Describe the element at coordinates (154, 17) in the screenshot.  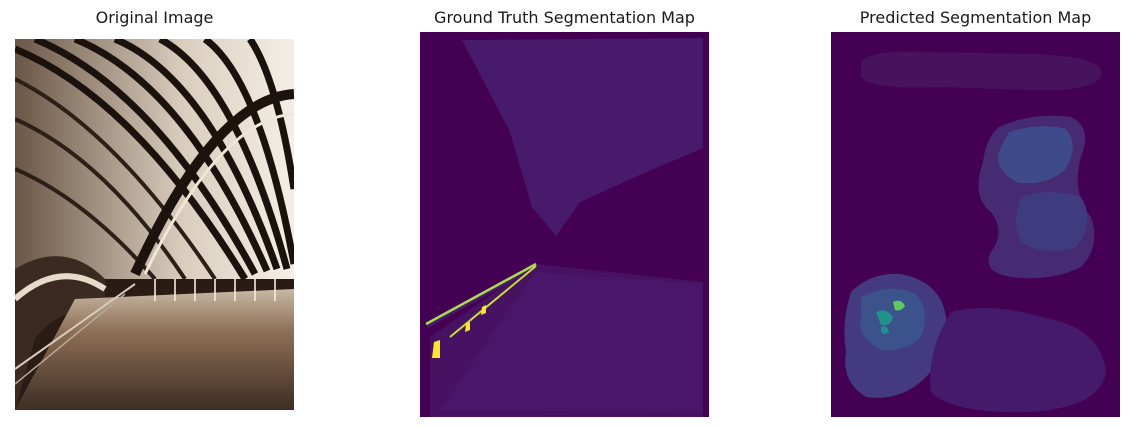
I see `original-image-title: Original Image` at that location.